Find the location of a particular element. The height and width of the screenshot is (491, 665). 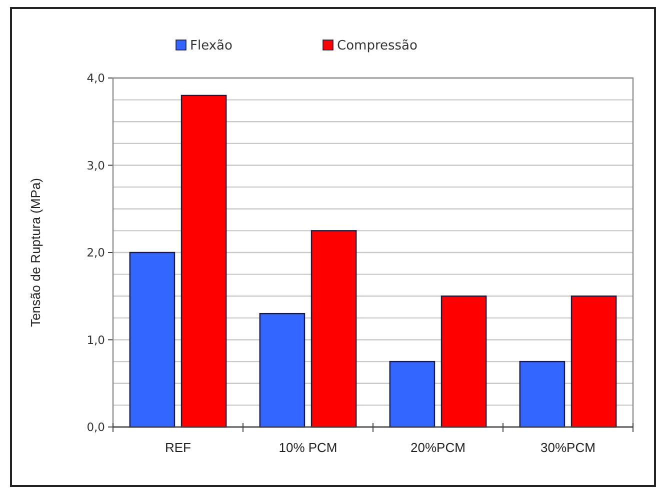

y-tick-label: 0,0 is located at coordinates (95, 427).